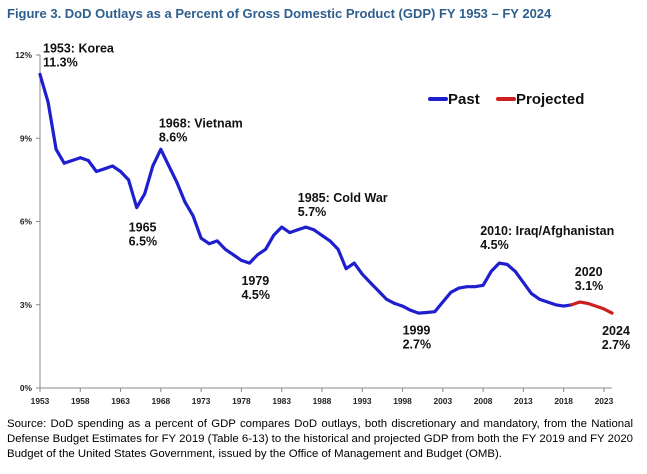 This screenshot has height=474, width=647. Describe the element at coordinates (255, 281) in the screenshot. I see `annotation-label: 1979` at that location.